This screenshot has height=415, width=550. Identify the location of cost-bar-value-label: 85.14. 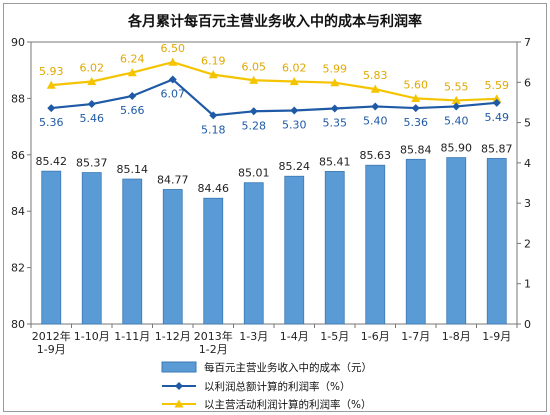
(133, 169).